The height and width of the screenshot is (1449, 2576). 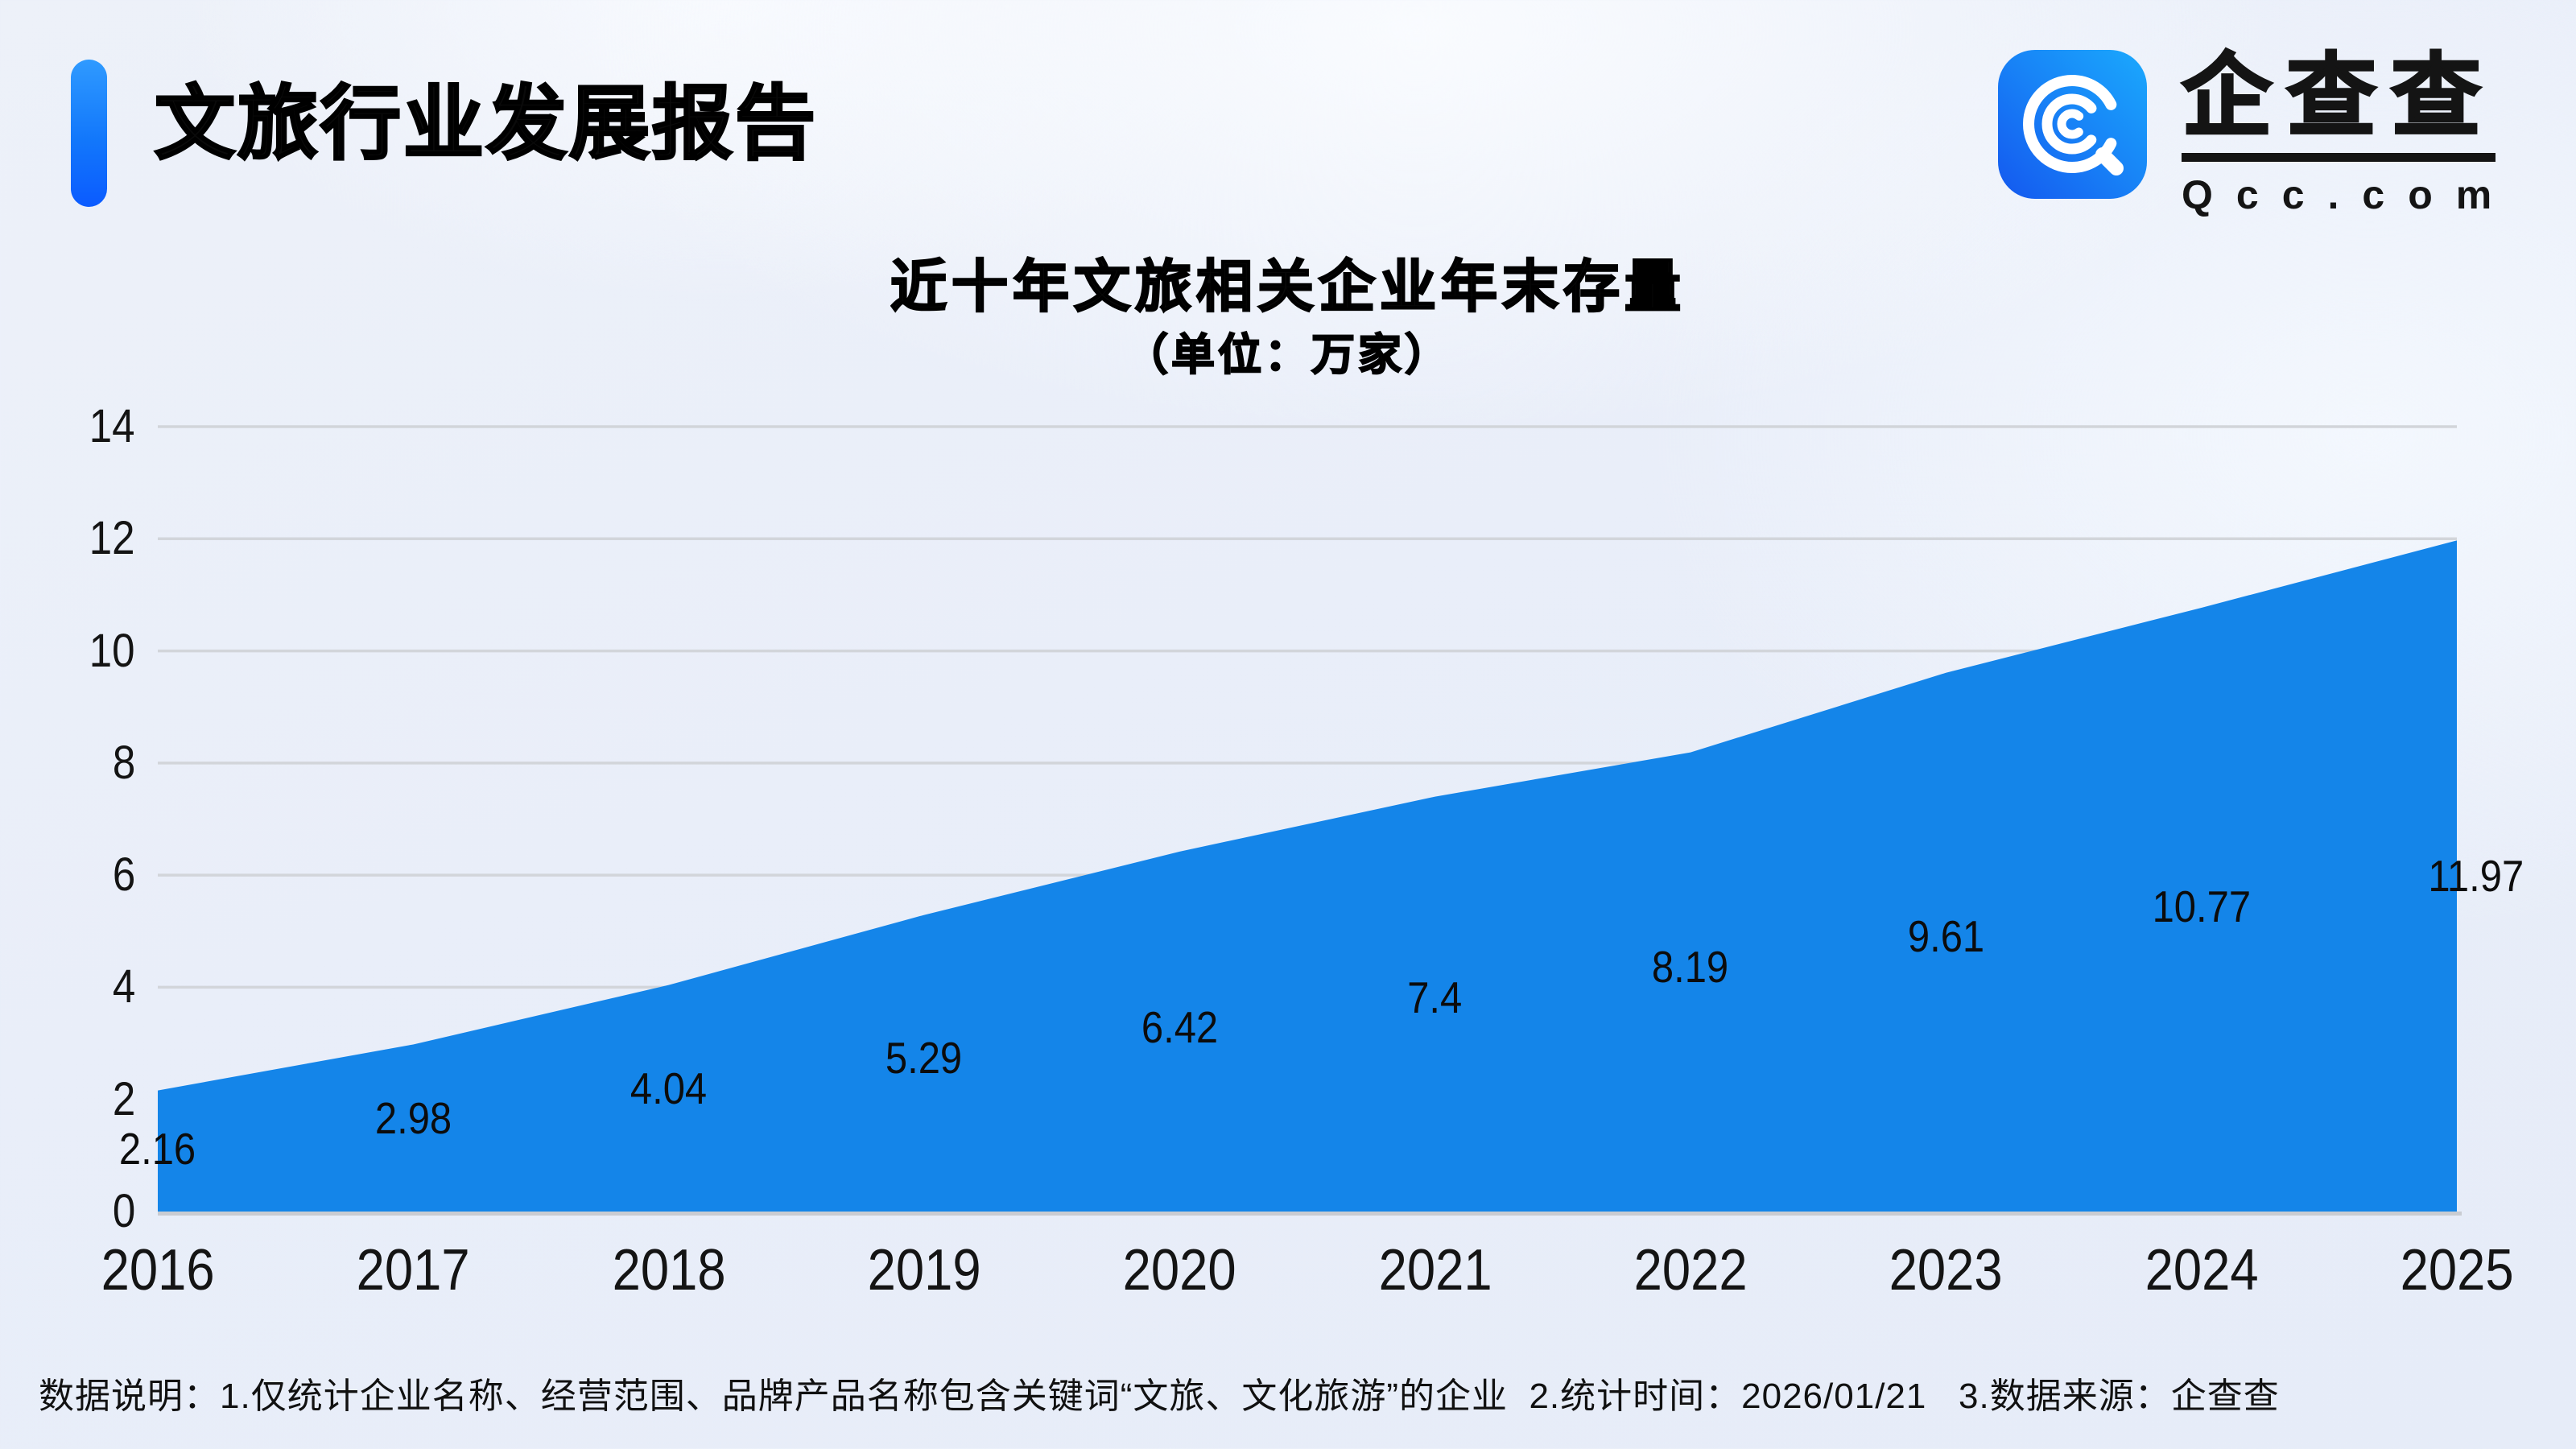 What do you see at coordinates (112, 650) in the screenshot?
I see `y-tick-label: 10` at bounding box center [112, 650].